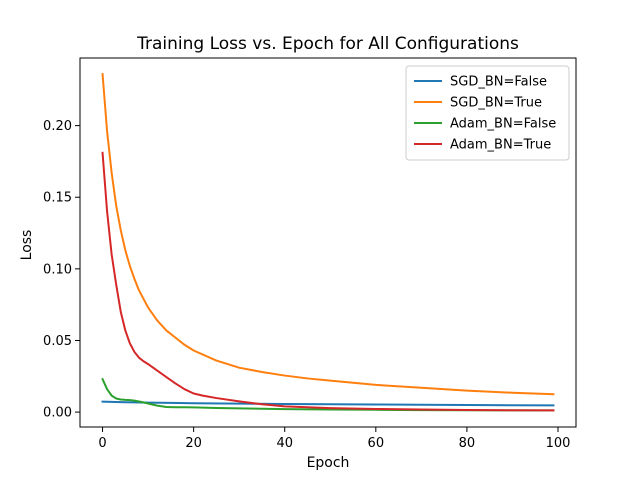 The height and width of the screenshot is (480, 640). I want to click on legend-box, so click(487, 113).